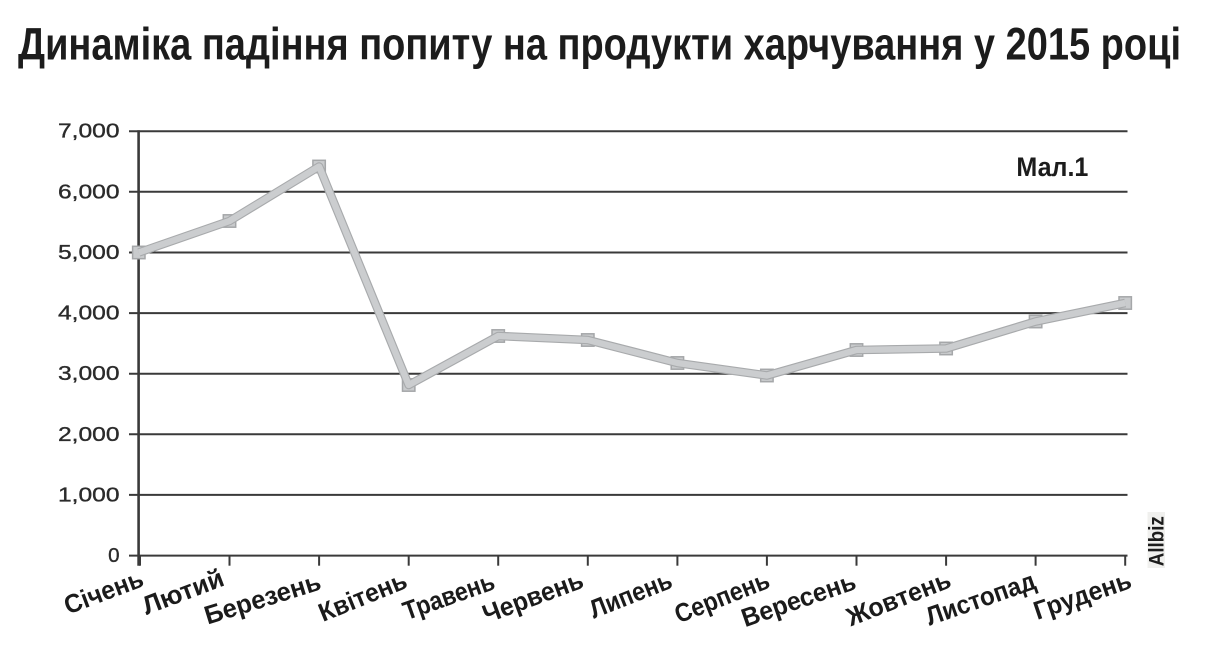 This screenshot has width=1207, height=670. I want to click on svg-text: 4,000, so click(89, 313).